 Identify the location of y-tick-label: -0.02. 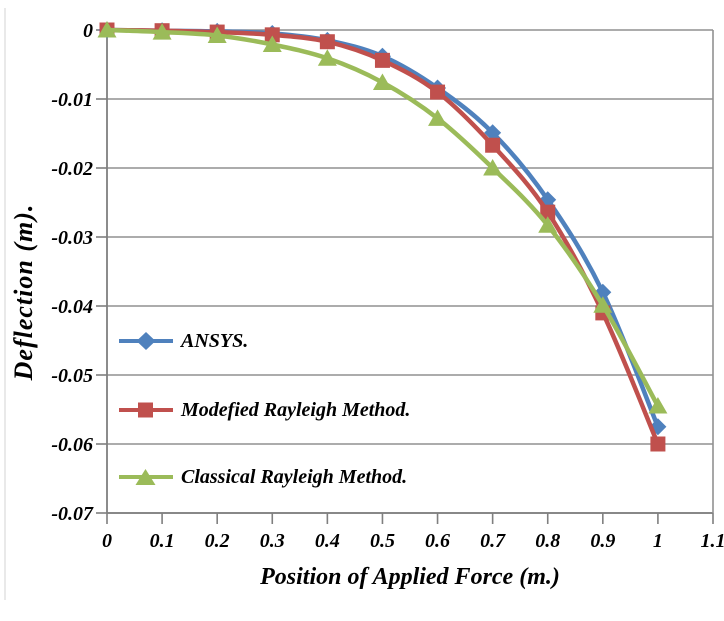
(72, 169).